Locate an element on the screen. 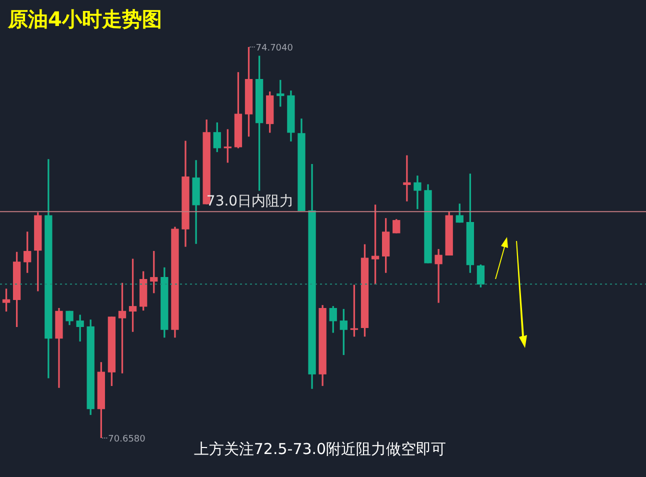 This screenshot has width=646, height=477. annotation: 74.7040 is located at coordinates (275, 48).